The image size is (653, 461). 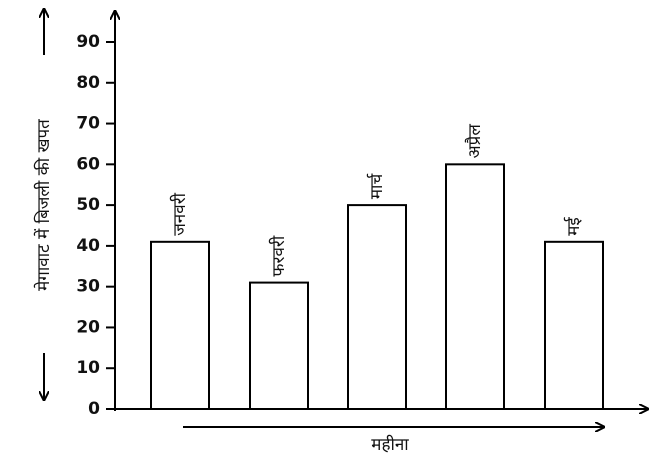 What do you see at coordinates (474, 141) in the screenshot?
I see `bar-category-label: अप्रैल` at bounding box center [474, 141].